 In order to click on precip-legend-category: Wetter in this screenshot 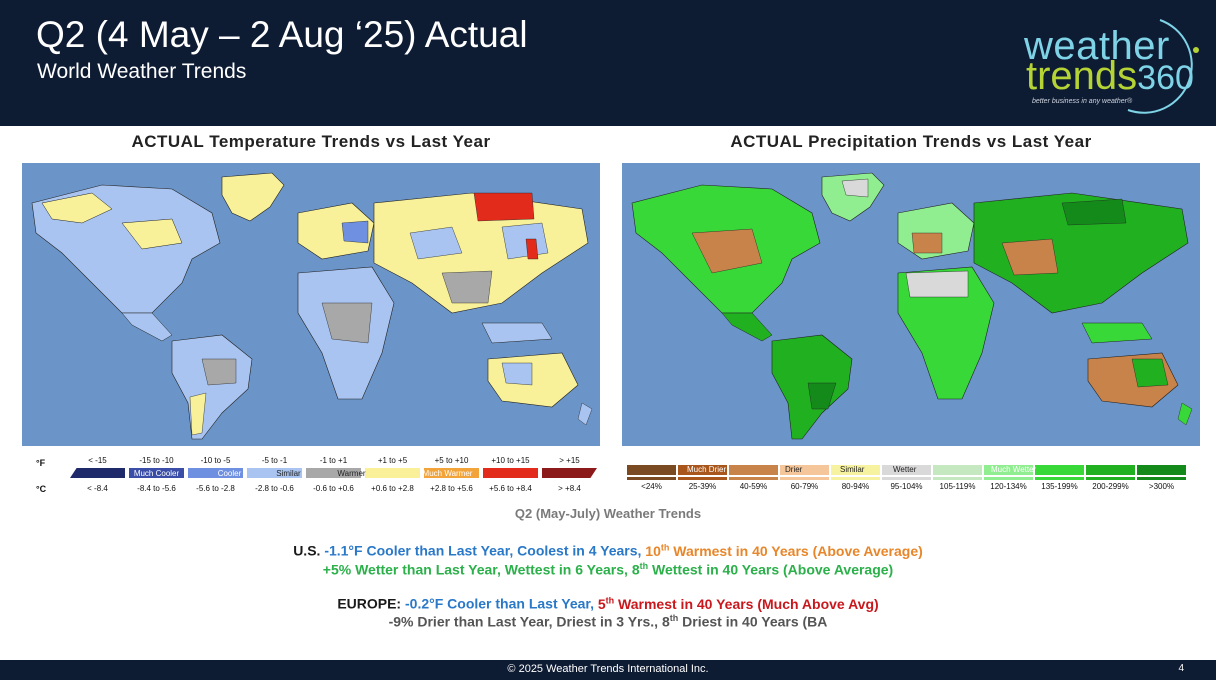, I will do `click(905, 469)`.